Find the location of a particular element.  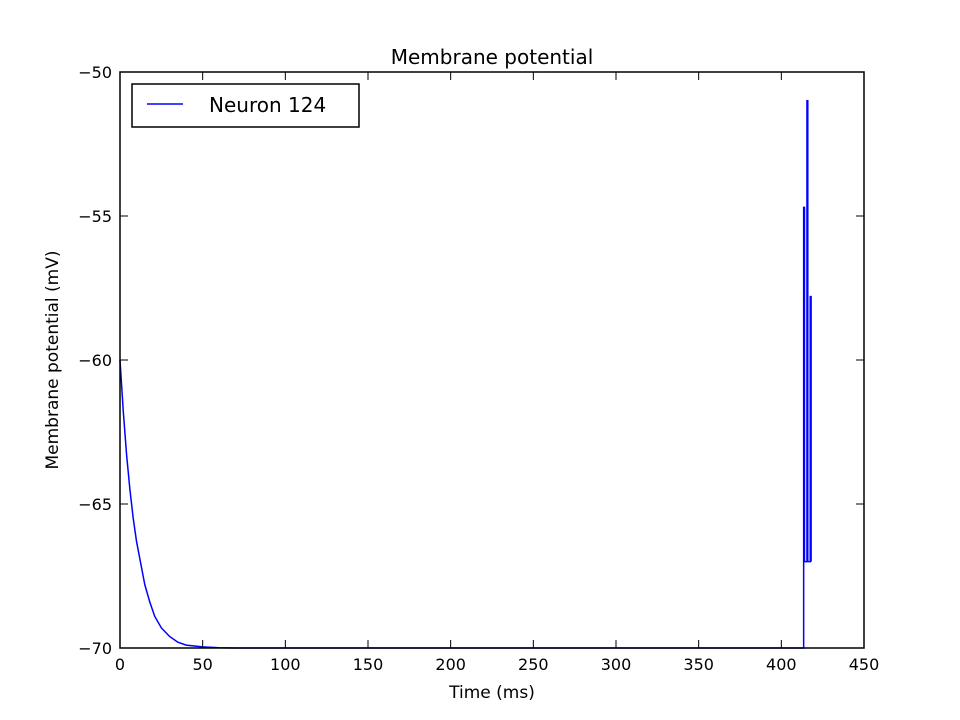

x-tick-label: 350 is located at coordinates (698, 664).